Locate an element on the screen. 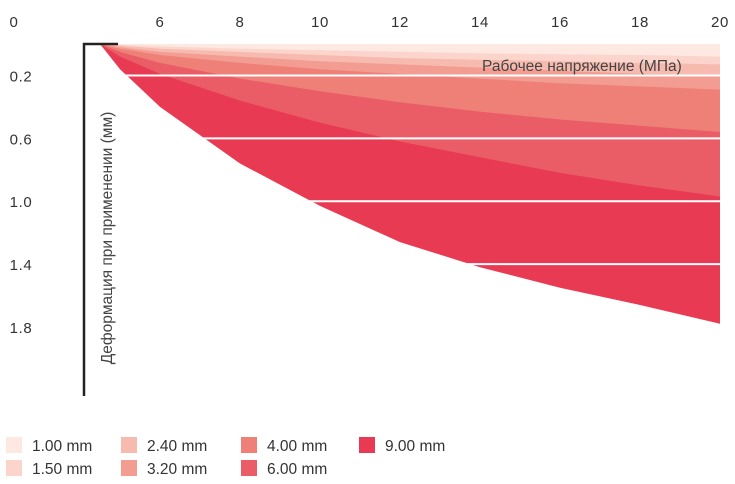 This screenshot has height=484, width=735. y-axis-title: Деформация при применении (мм) is located at coordinates (107, 238).